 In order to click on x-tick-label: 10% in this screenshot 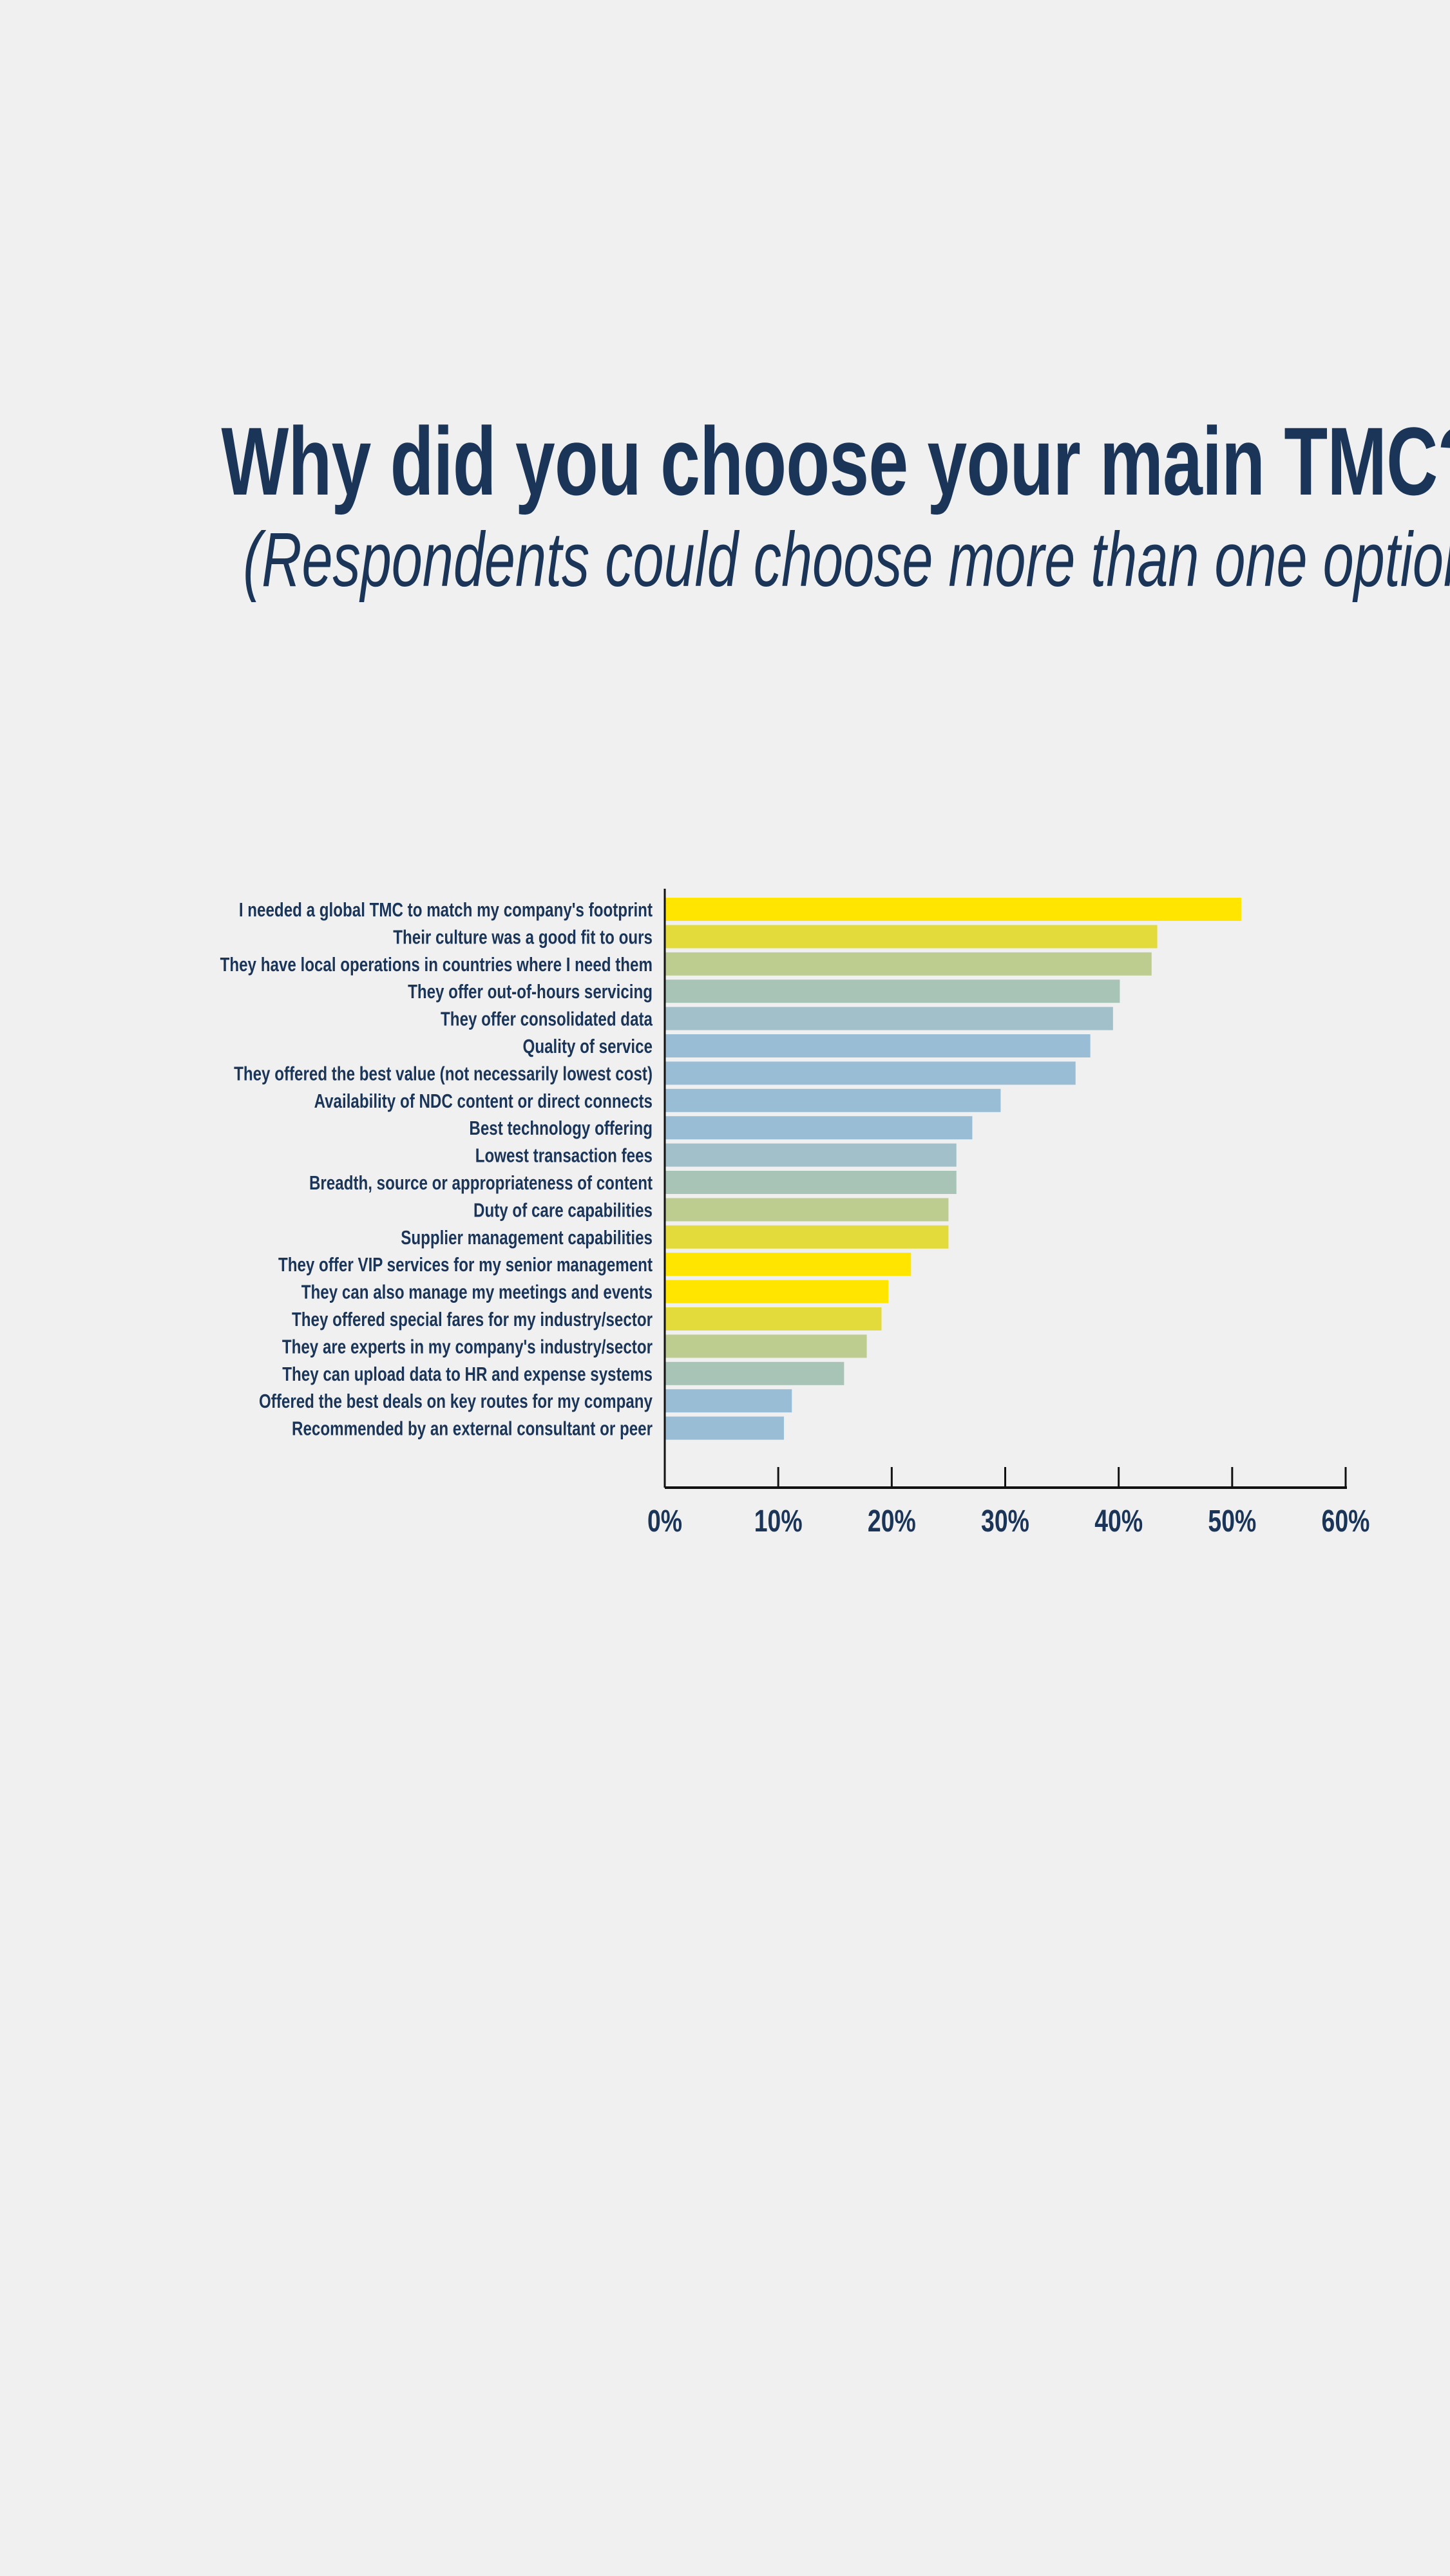, I will do `click(779, 1521)`.